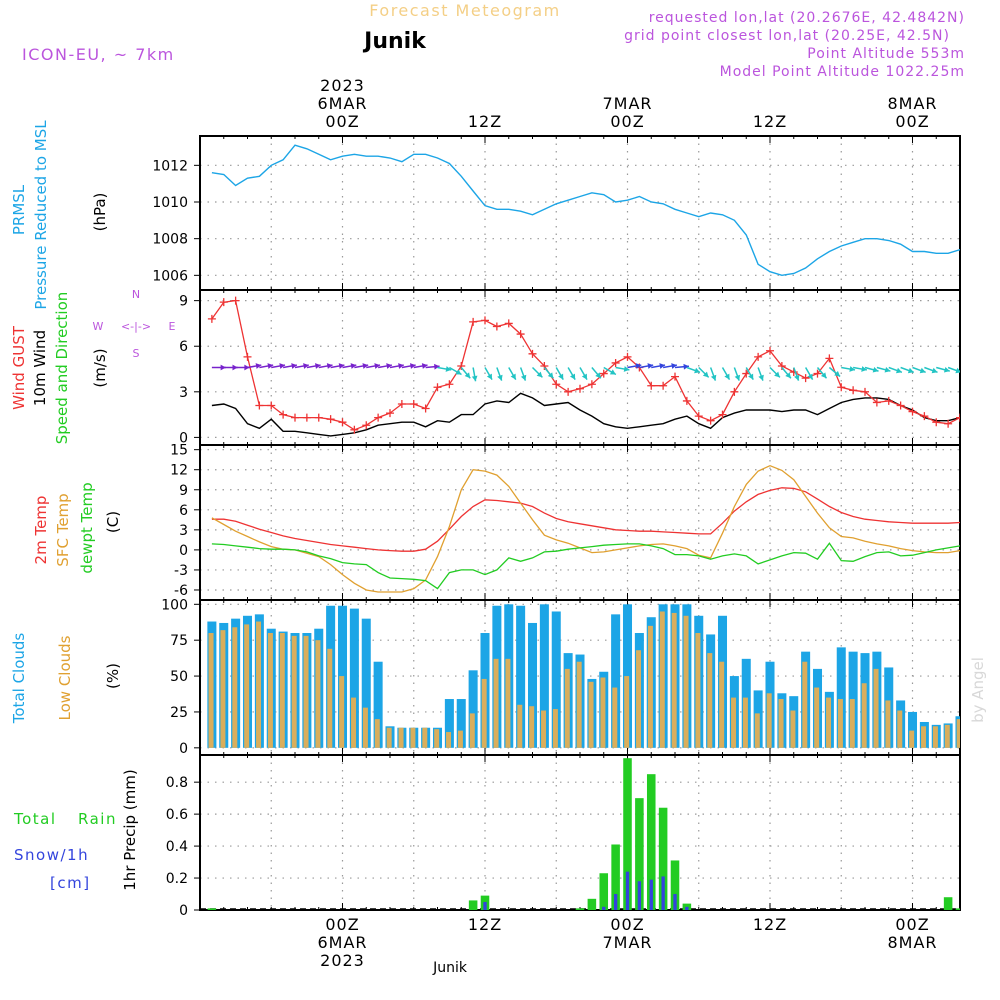  Describe the element at coordinates (179, 641) in the screenshot. I see `y-tick-label: 75` at that location.